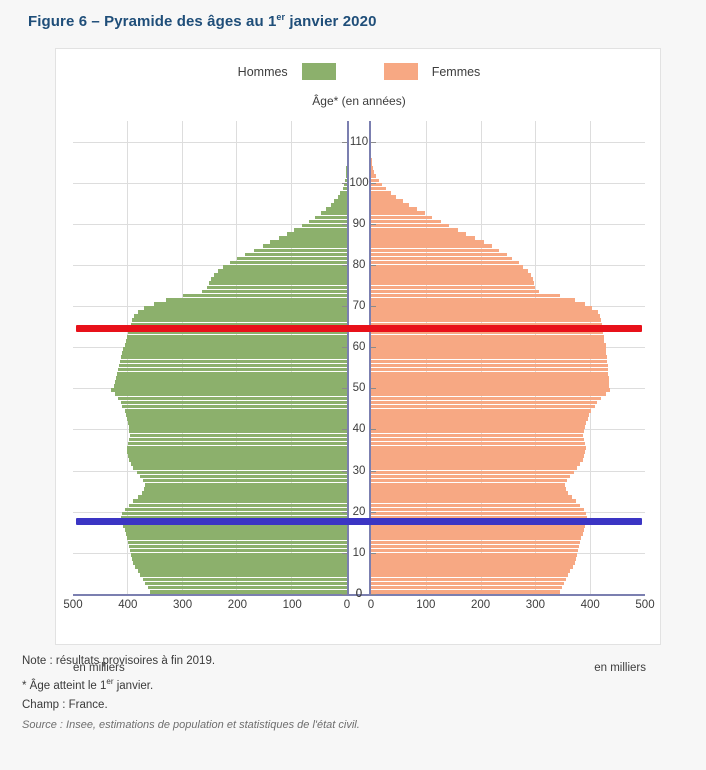  I want to click on x-tick-label-left: 0, so click(347, 605).